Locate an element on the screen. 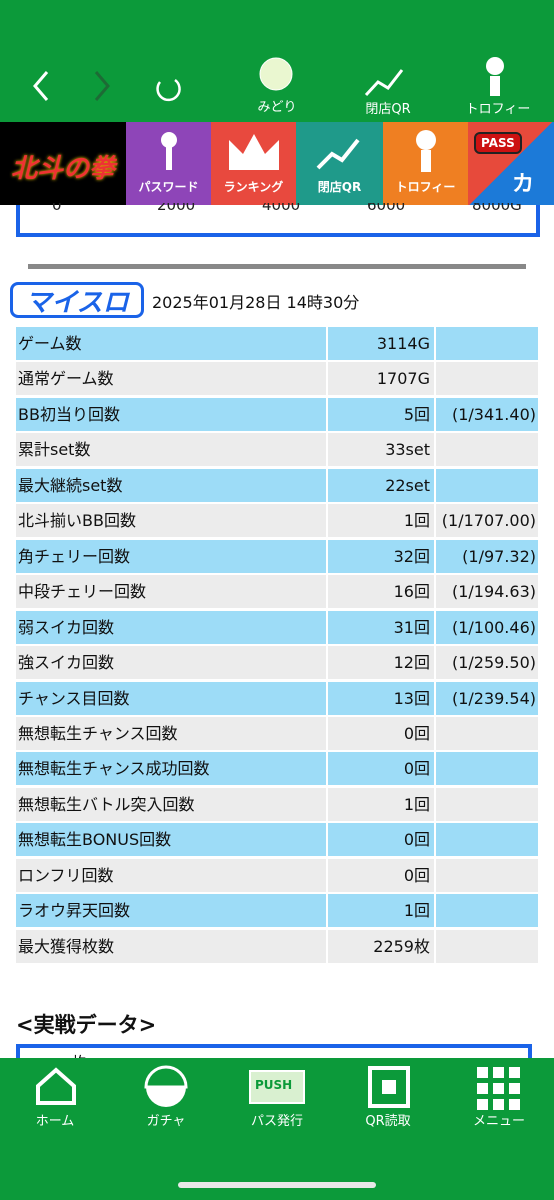 This screenshot has height=1200, width=554. row-value: 3114G is located at coordinates (381, 343).